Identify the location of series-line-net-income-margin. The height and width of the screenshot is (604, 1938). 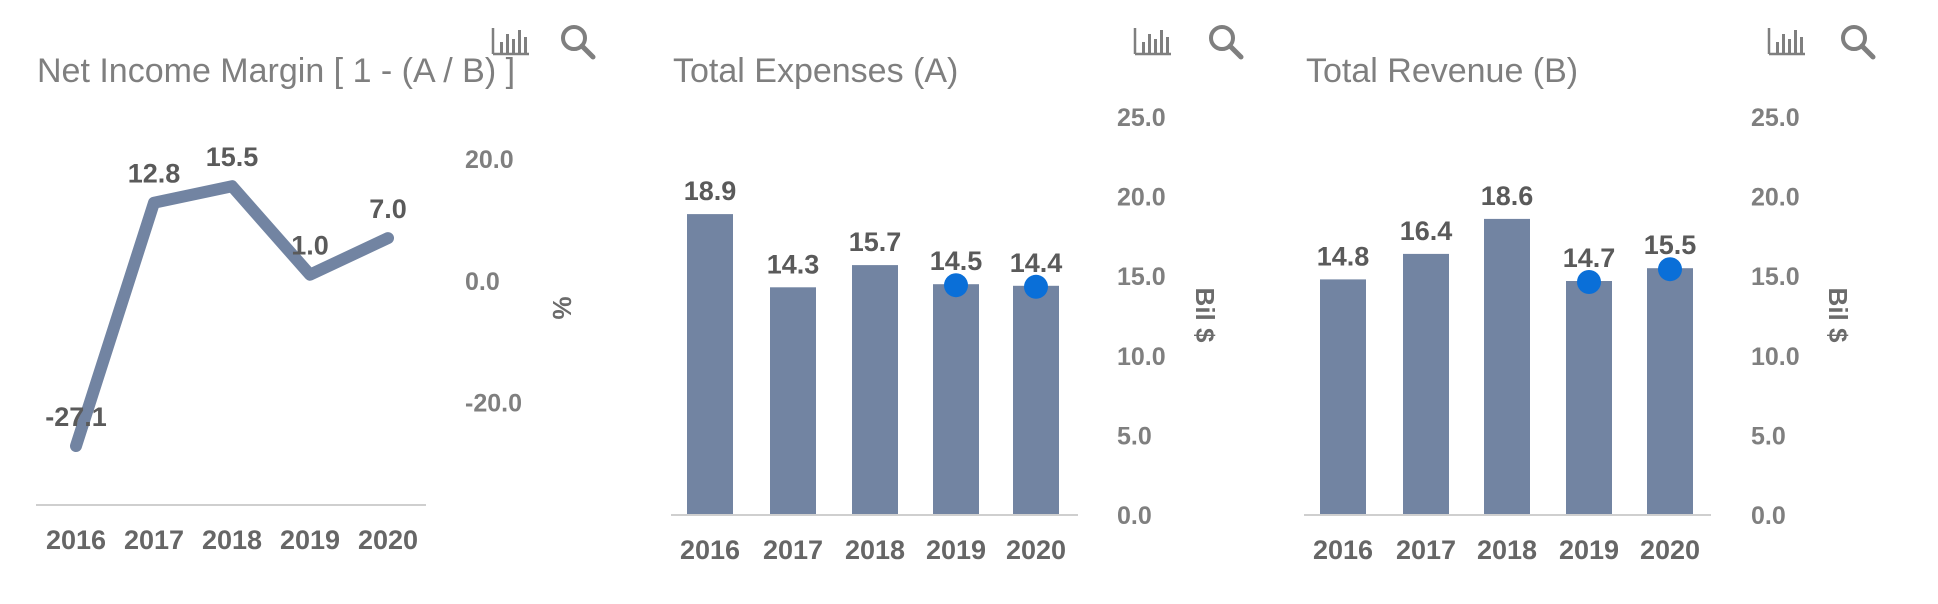
(232, 316).